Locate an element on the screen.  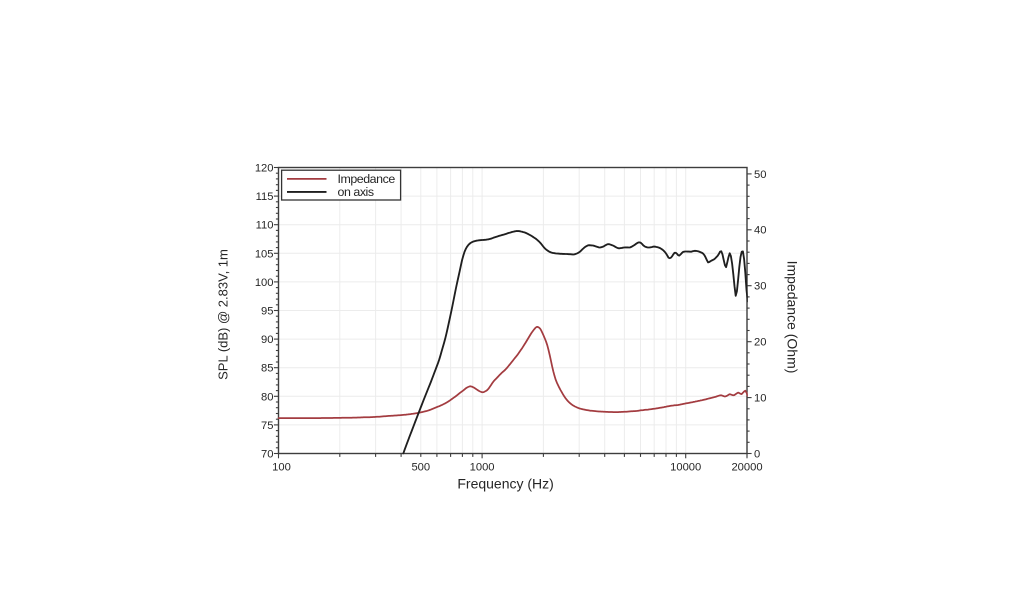
svg-text: 40 is located at coordinates (760, 231).